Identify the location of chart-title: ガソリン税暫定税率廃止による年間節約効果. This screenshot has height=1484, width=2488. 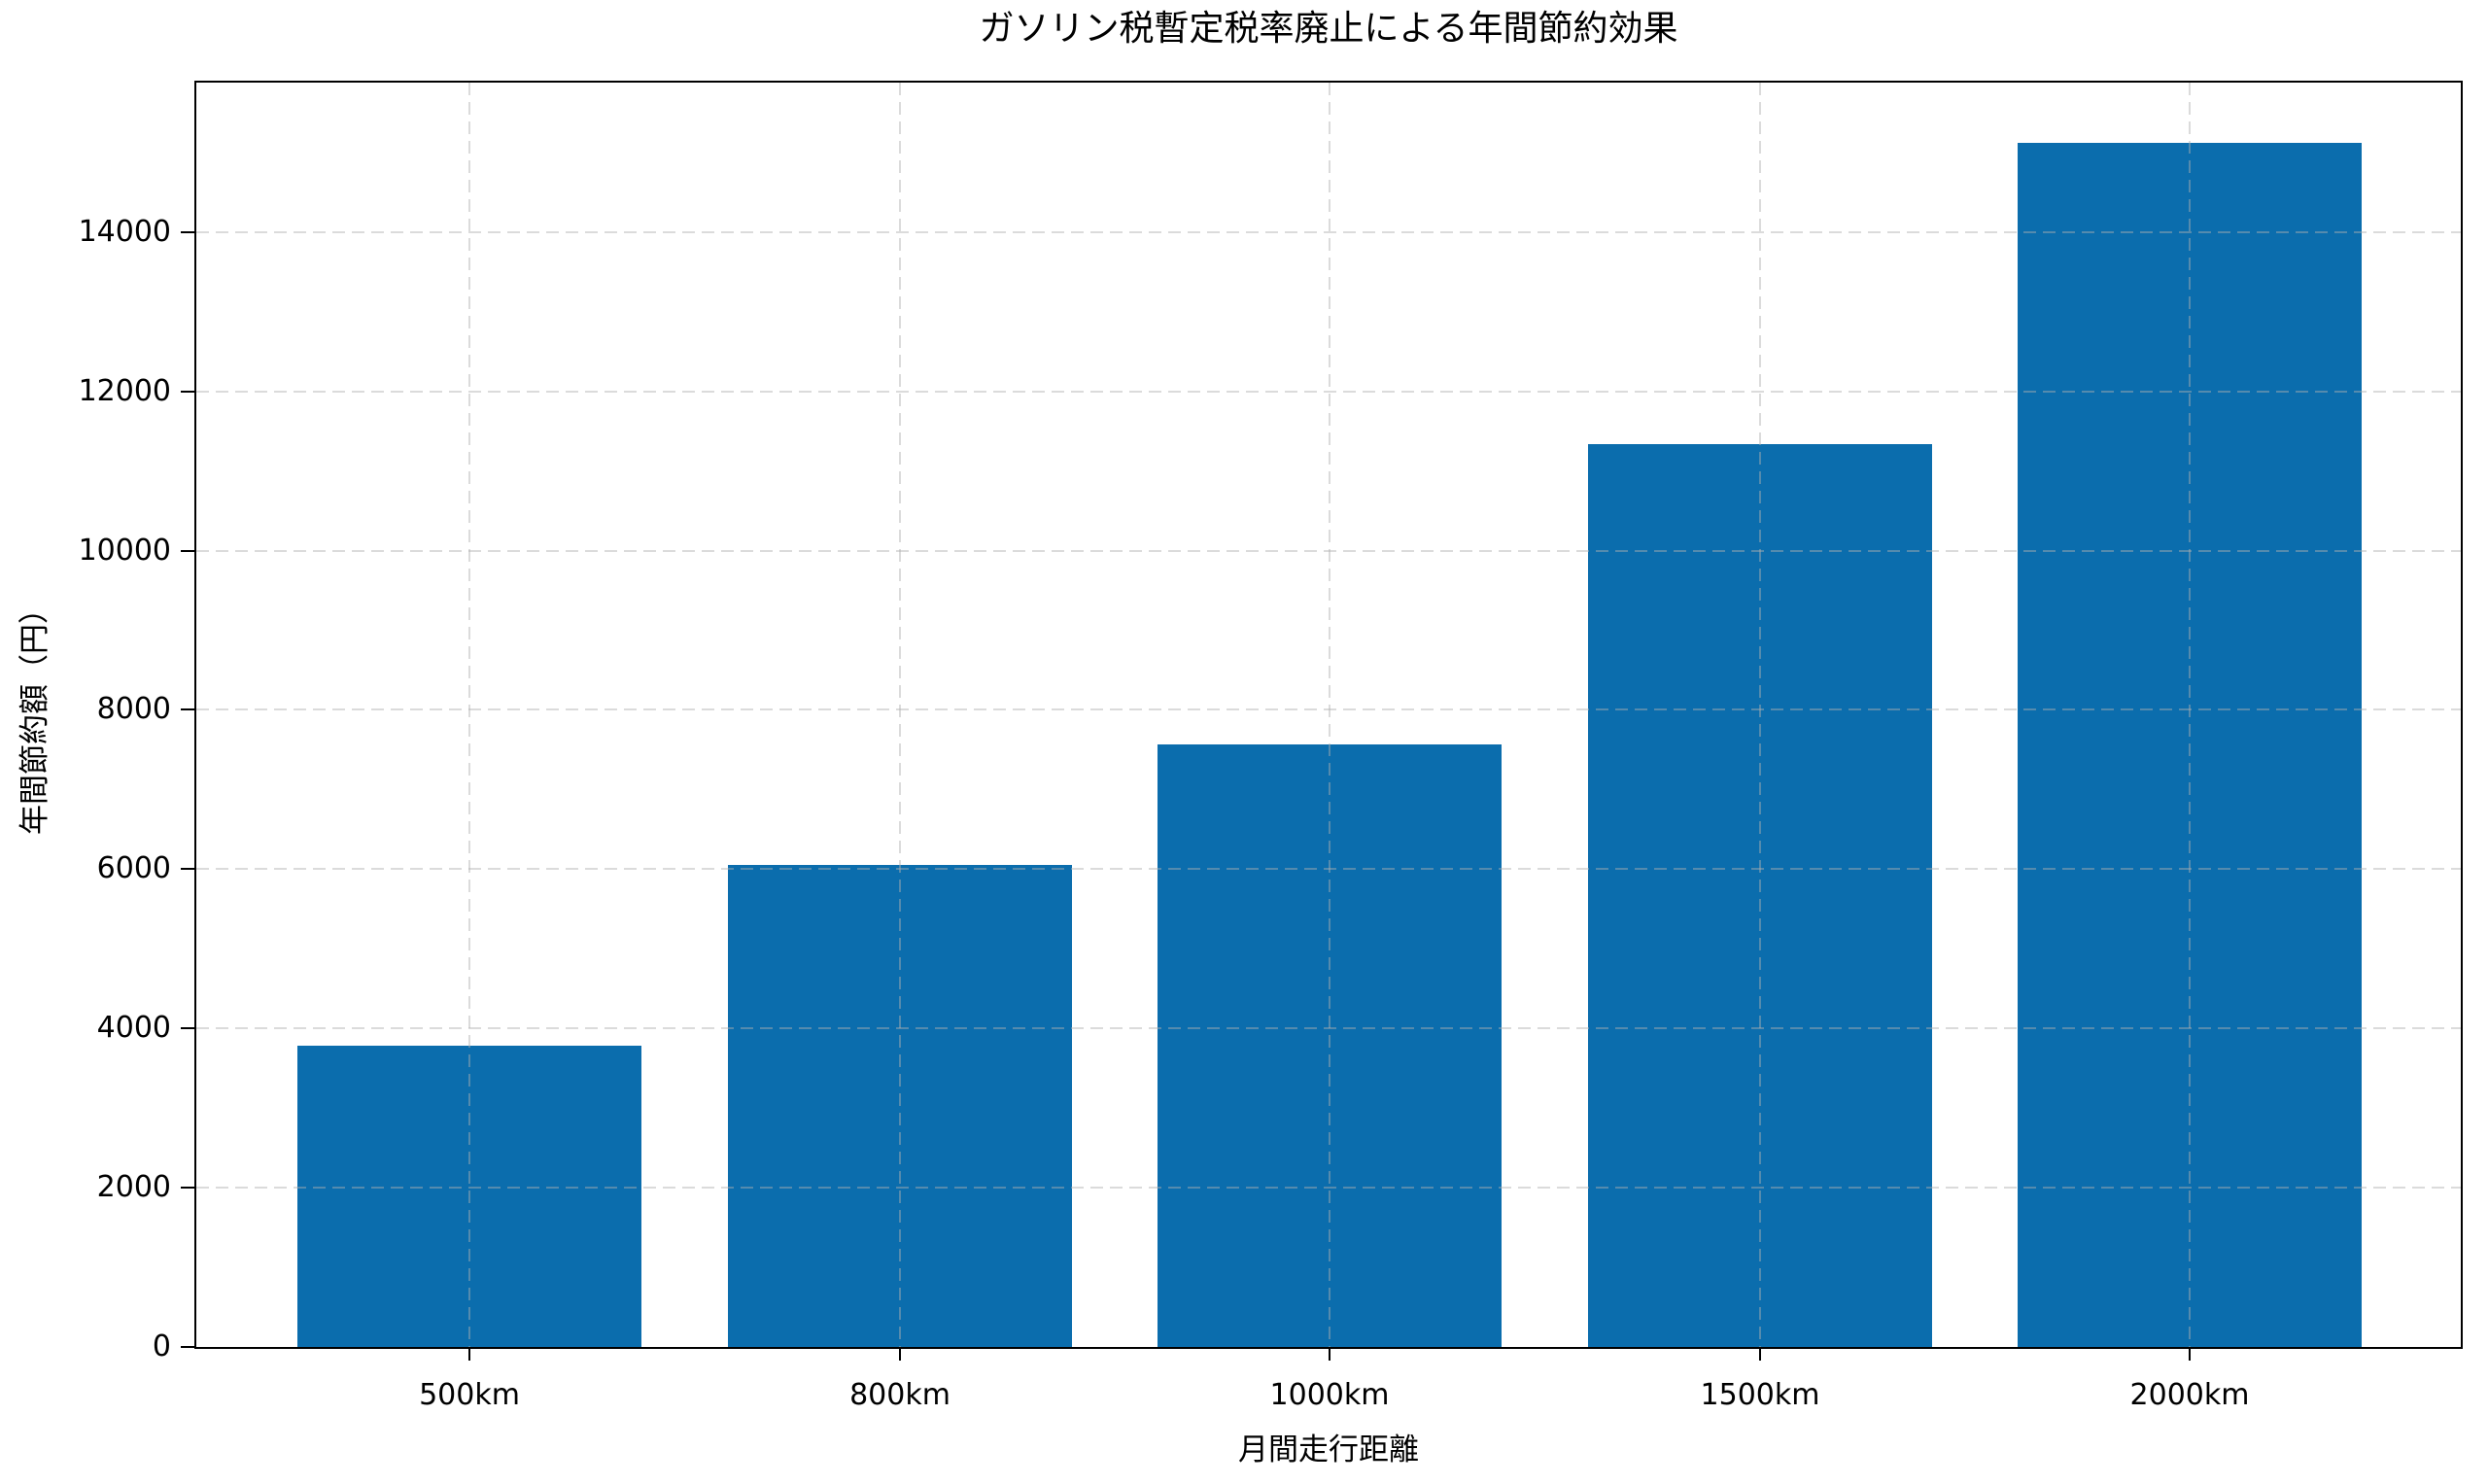
(1328, 29).